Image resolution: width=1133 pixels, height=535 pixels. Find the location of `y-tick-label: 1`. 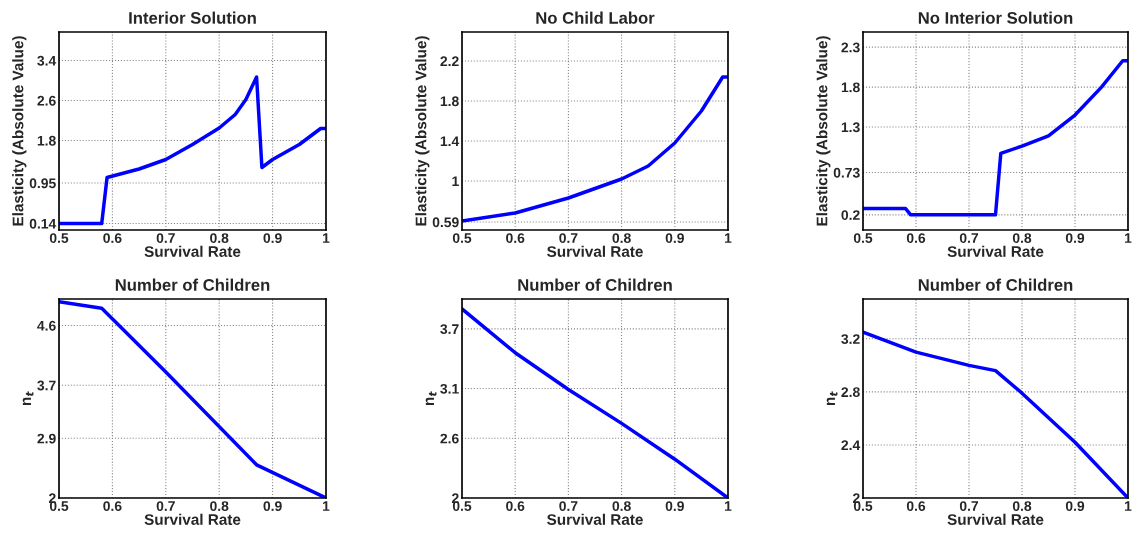

y-tick-label: 1 is located at coordinates (455, 181).